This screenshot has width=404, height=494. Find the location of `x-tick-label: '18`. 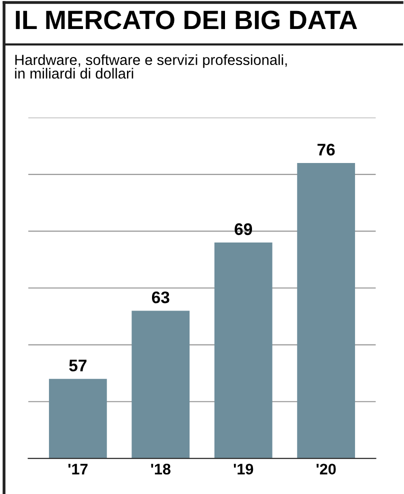

x-tick-label: '18 is located at coordinates (160, 469).